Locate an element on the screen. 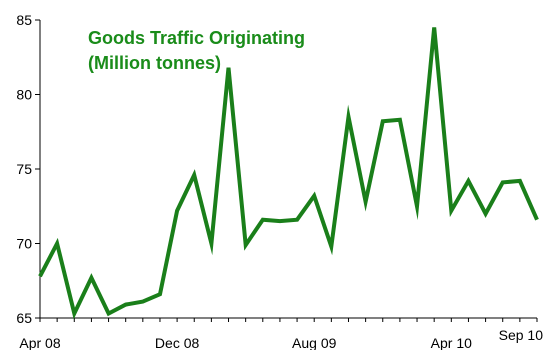 Image resolution: width=545 pixels, height=350 pixels. x-tick-label: Apr 10 is located at coordinates (451, 342).